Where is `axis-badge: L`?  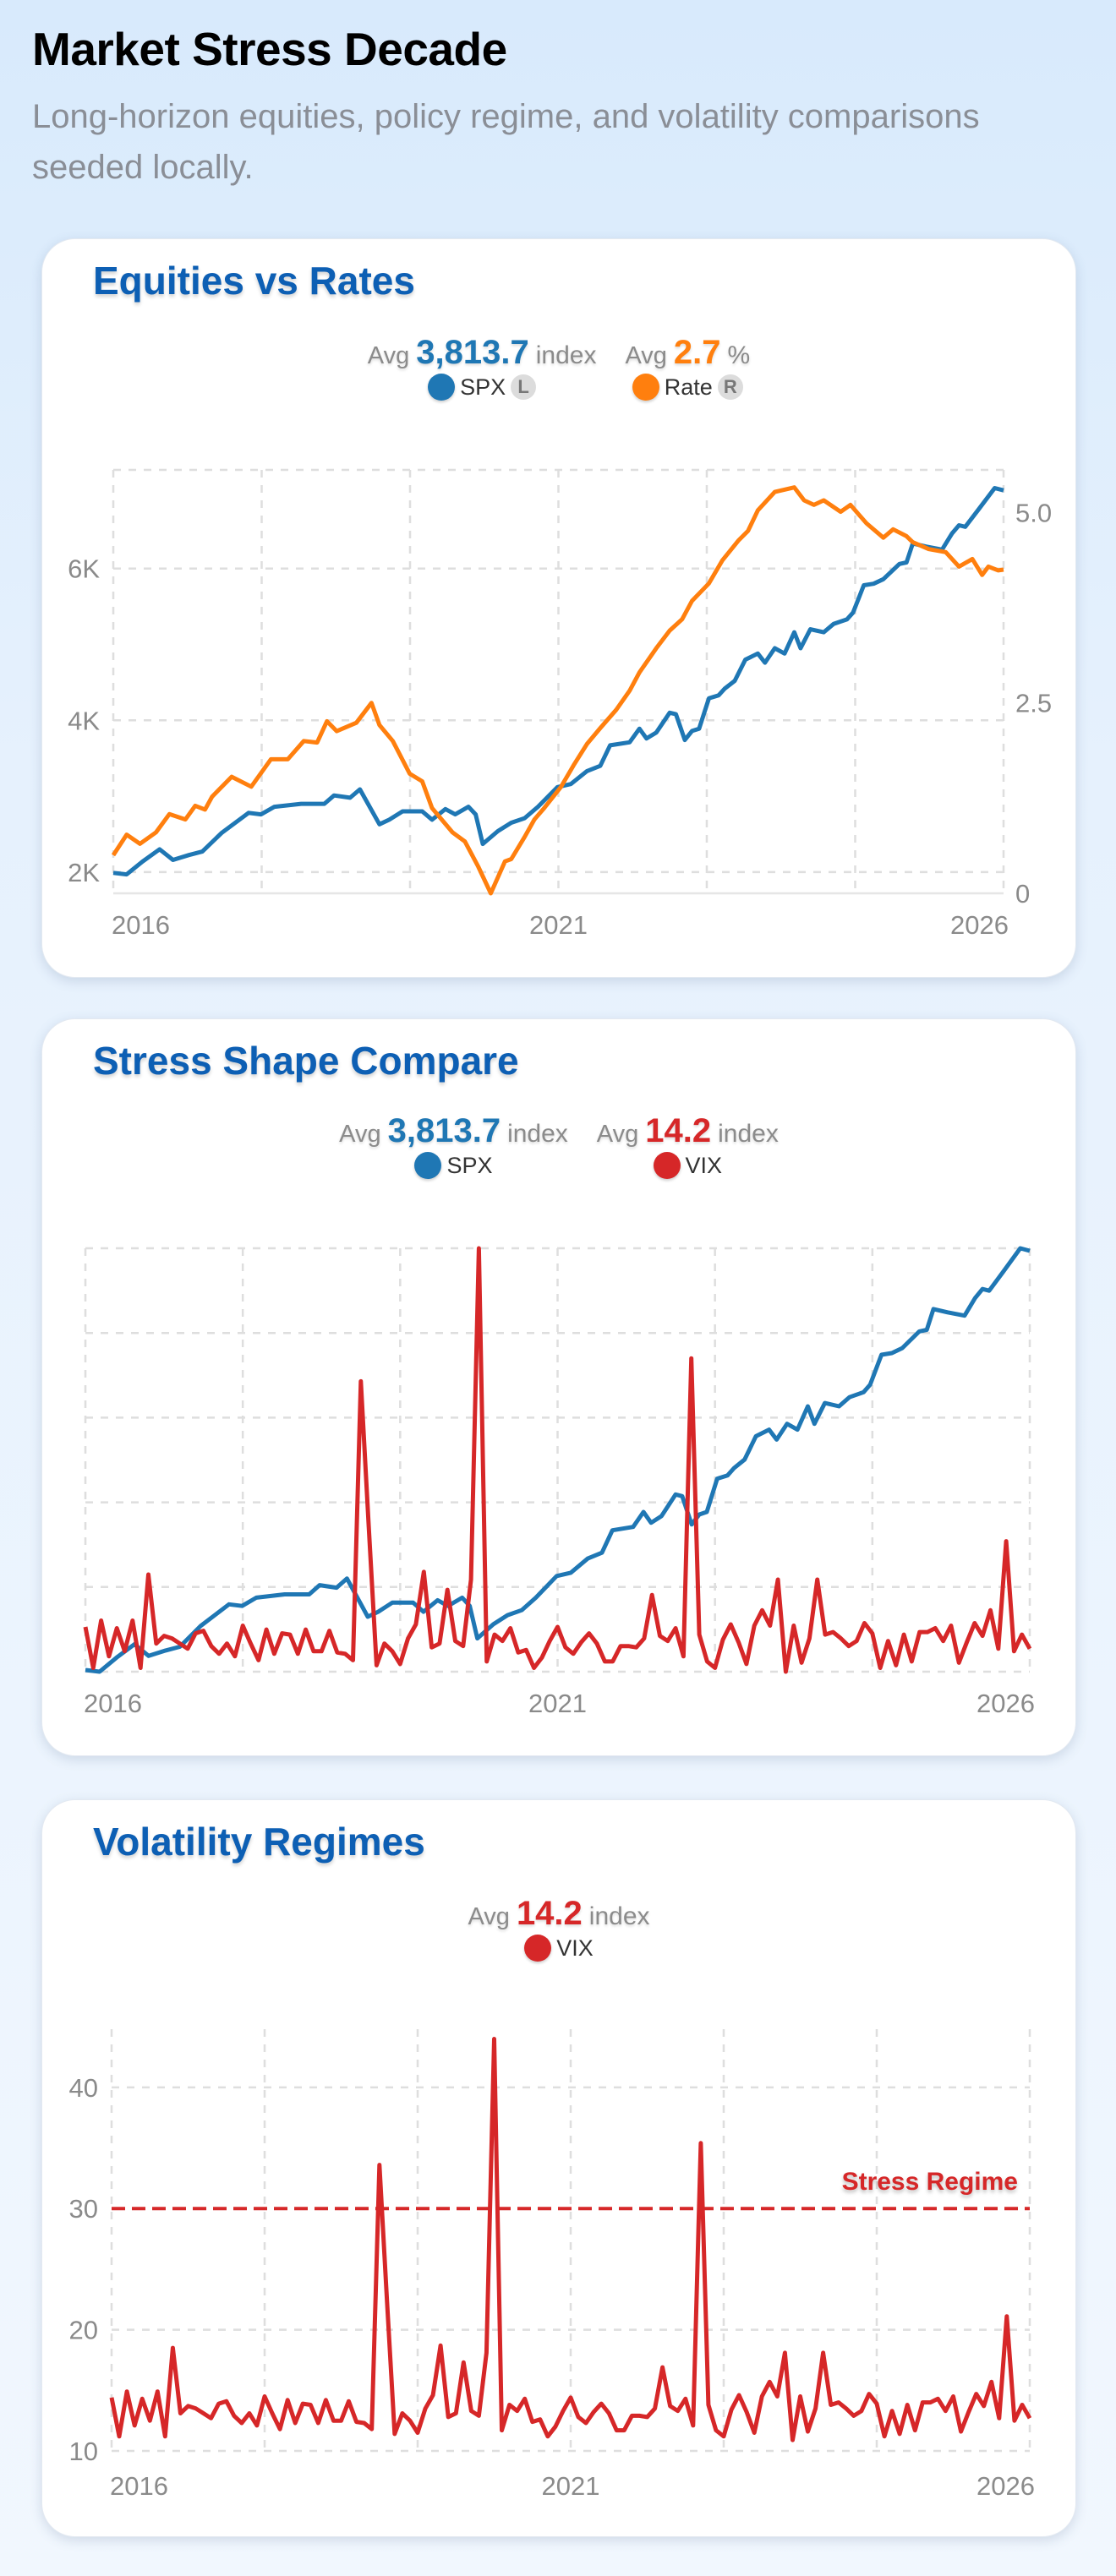
axis-badge: L is located at coordinates (524, 387).